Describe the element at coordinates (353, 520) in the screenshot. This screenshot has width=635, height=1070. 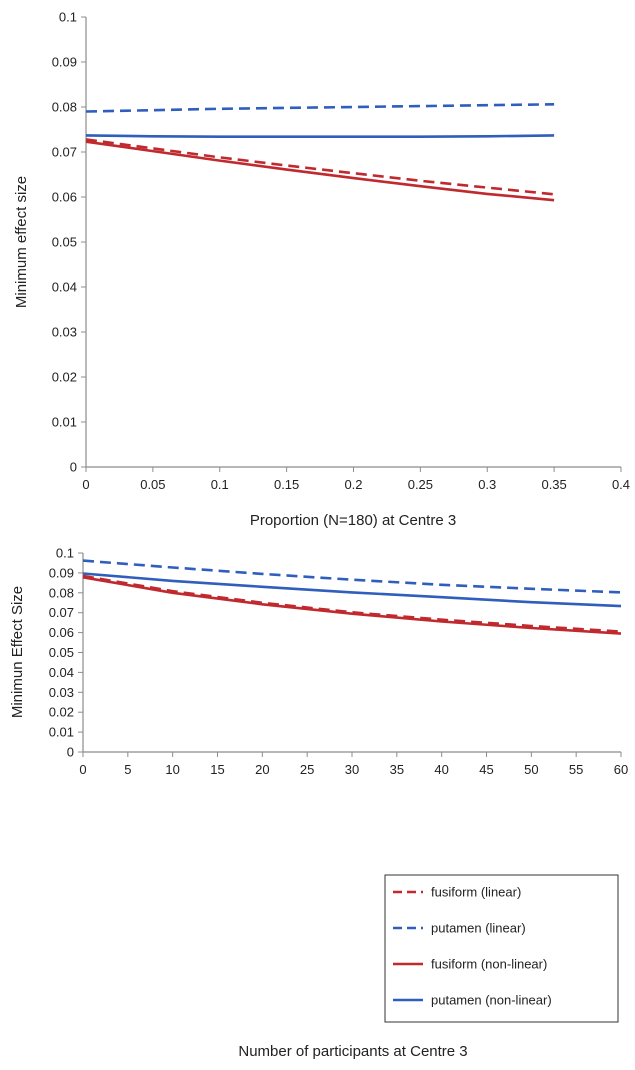
I see `x-axis-title: Proportion (N=180) at Centre 3` at that location.